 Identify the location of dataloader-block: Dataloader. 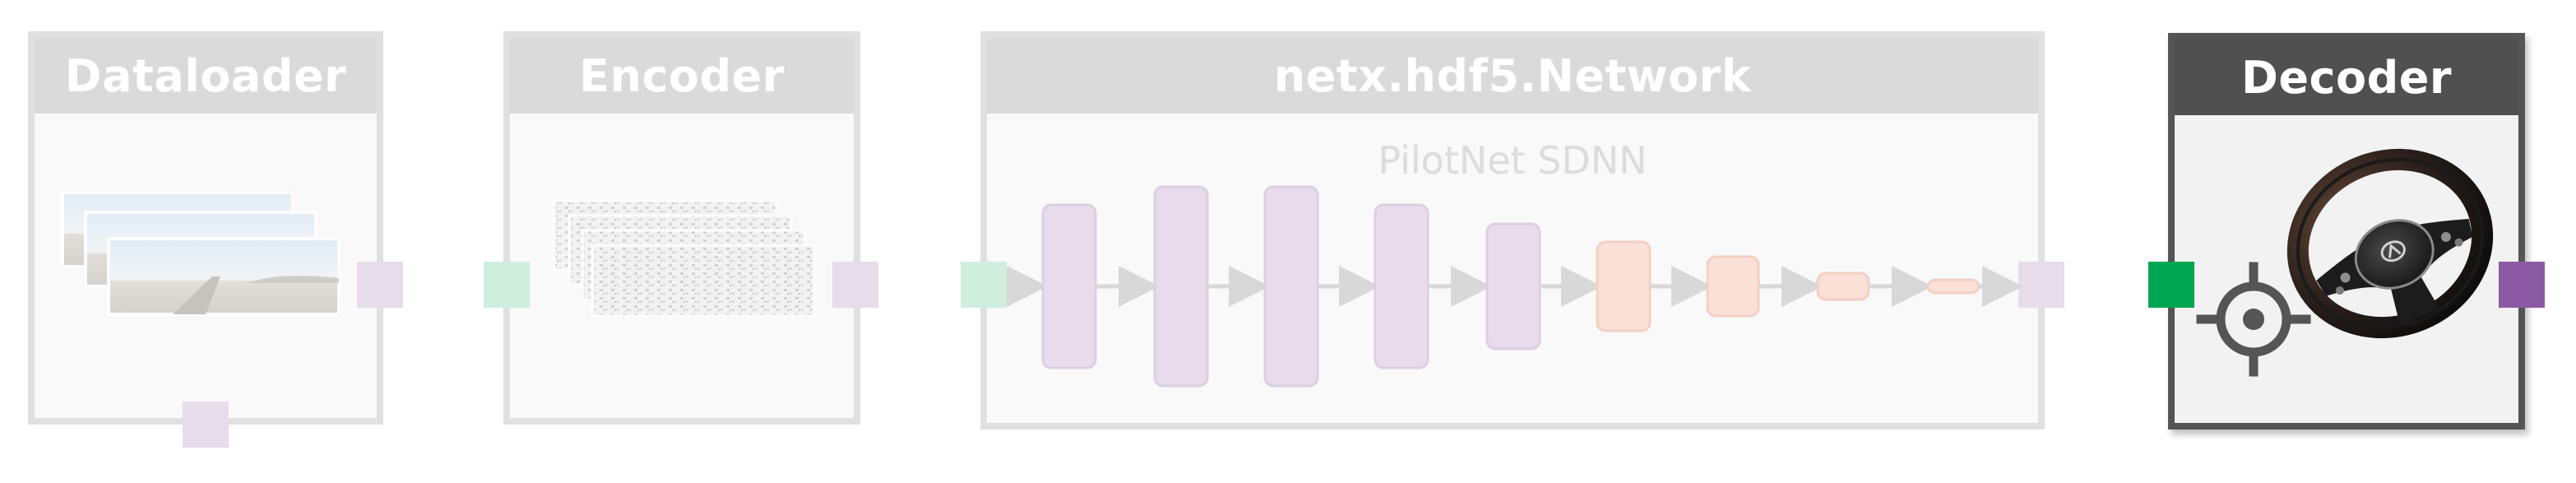
(206, 228).